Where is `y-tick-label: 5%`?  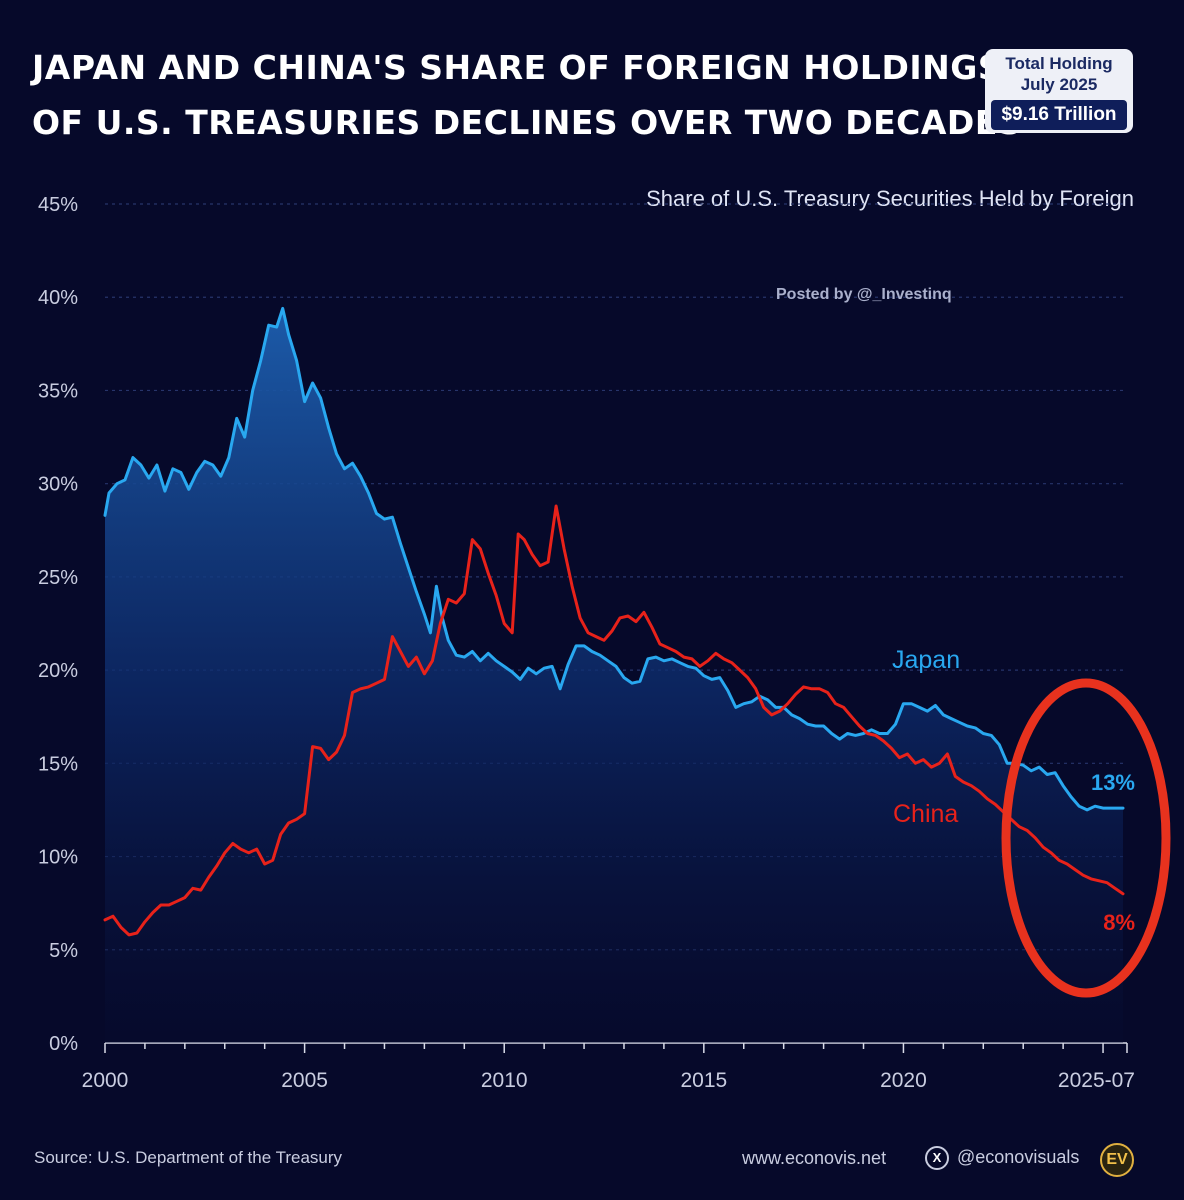 y-tick-label: 5% is located at coordinates (63, 951).